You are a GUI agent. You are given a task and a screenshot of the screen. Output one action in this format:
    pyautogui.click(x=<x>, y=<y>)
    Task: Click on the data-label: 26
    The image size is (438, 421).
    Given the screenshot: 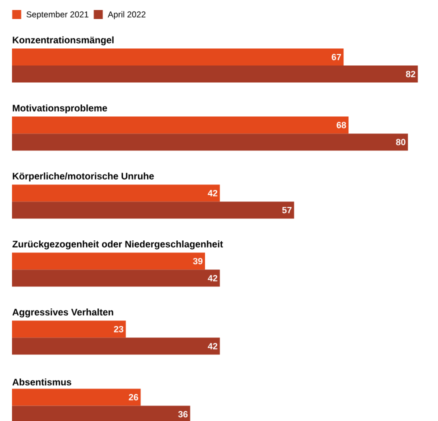 What is the action you would take?
    pyautogui.click(x=133, y=397)
    